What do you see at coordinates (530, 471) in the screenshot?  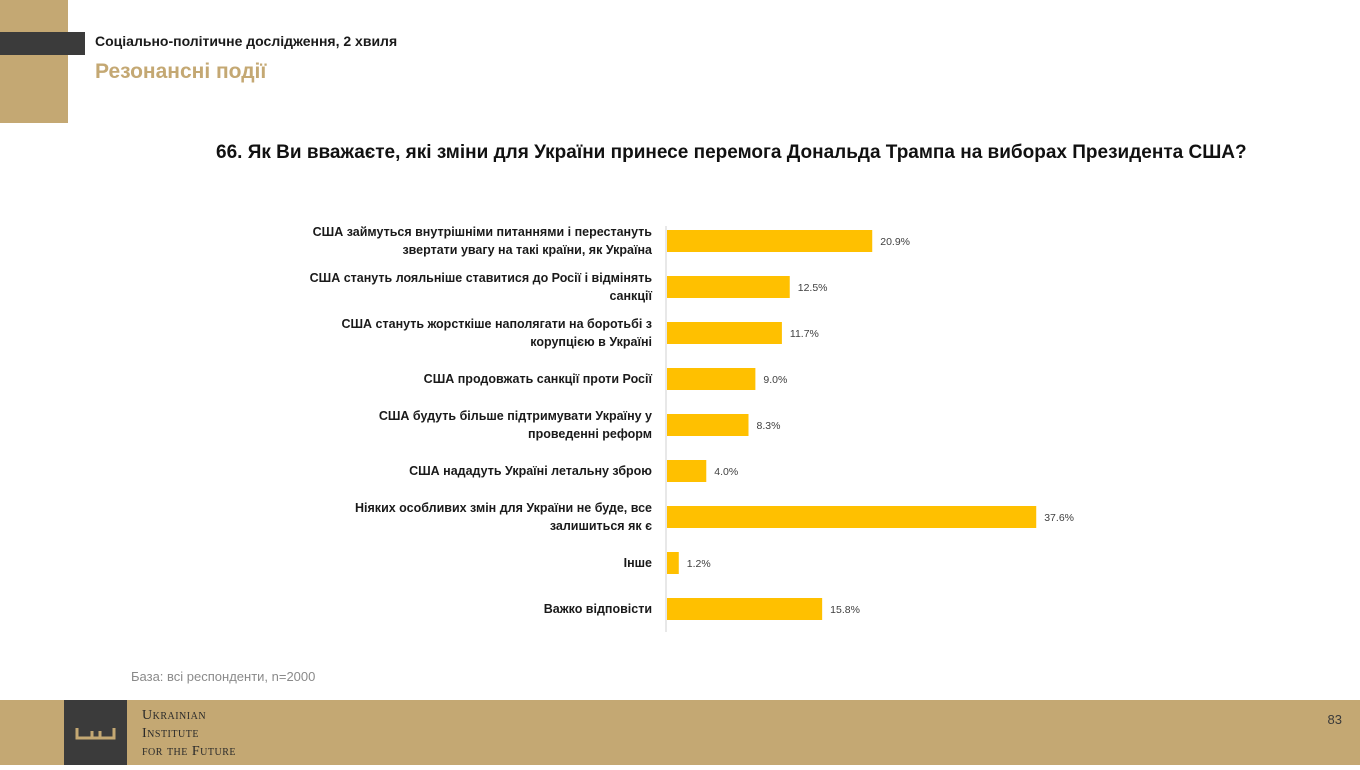 I see `category-label: США нададуть Україні летальну зброю` at bounding box center [530, 471].